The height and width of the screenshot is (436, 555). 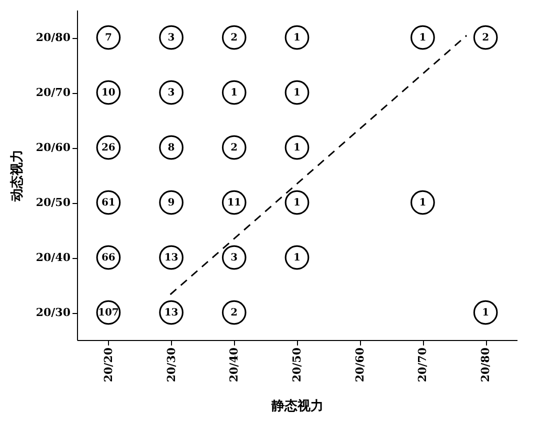 What do you see at coordinates (297, 364) in the screenshot?
I see `x-tick-label: 20/50` at bounding box center [297, 364].